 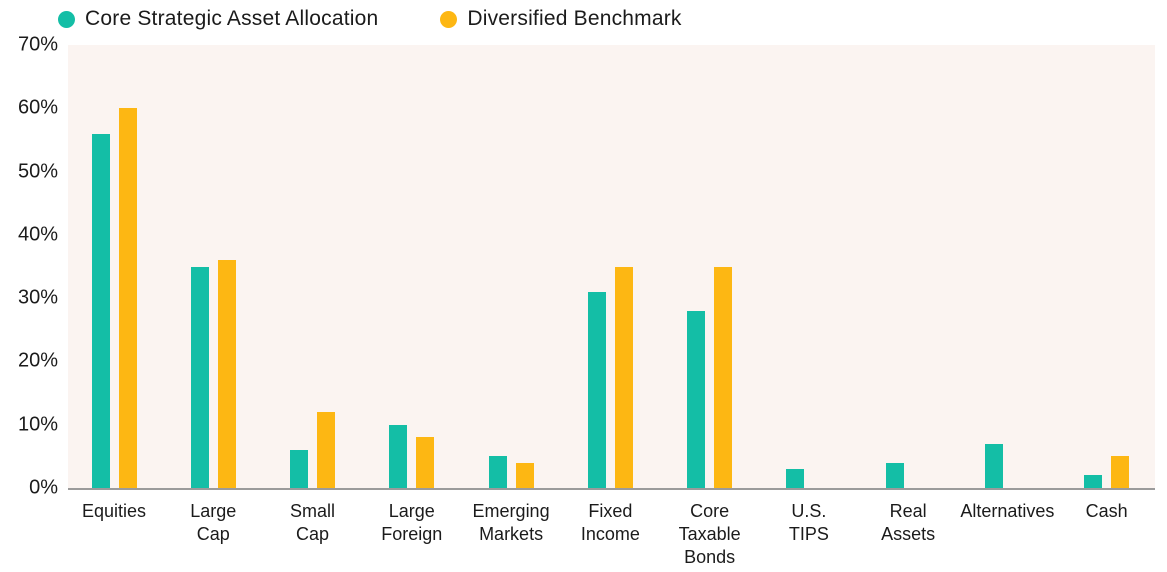 I want to click on legend-dot-benchmark-icon, so click(x=449, y=19).